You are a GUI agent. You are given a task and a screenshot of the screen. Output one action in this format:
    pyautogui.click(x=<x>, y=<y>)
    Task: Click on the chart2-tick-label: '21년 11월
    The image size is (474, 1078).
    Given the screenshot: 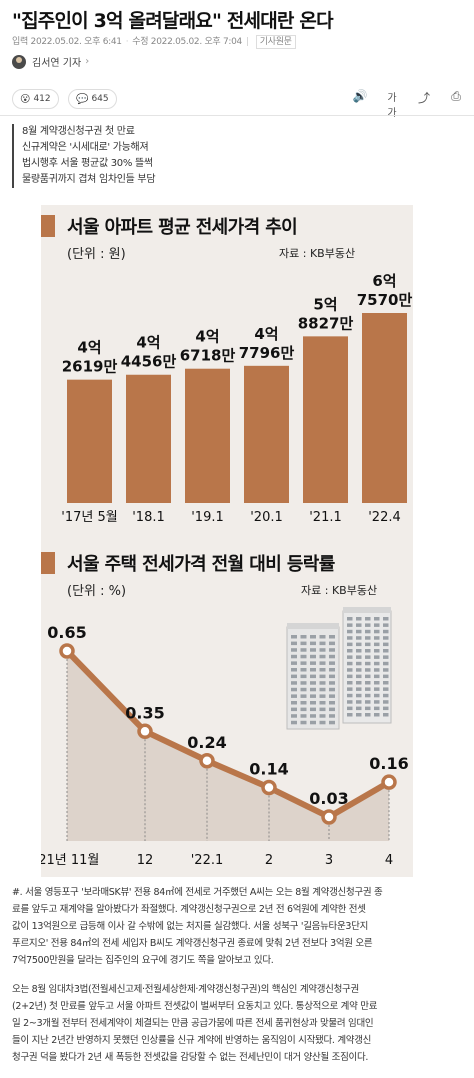 What is the action you would take?
    pyautogui.click(x=70, y=860)
    